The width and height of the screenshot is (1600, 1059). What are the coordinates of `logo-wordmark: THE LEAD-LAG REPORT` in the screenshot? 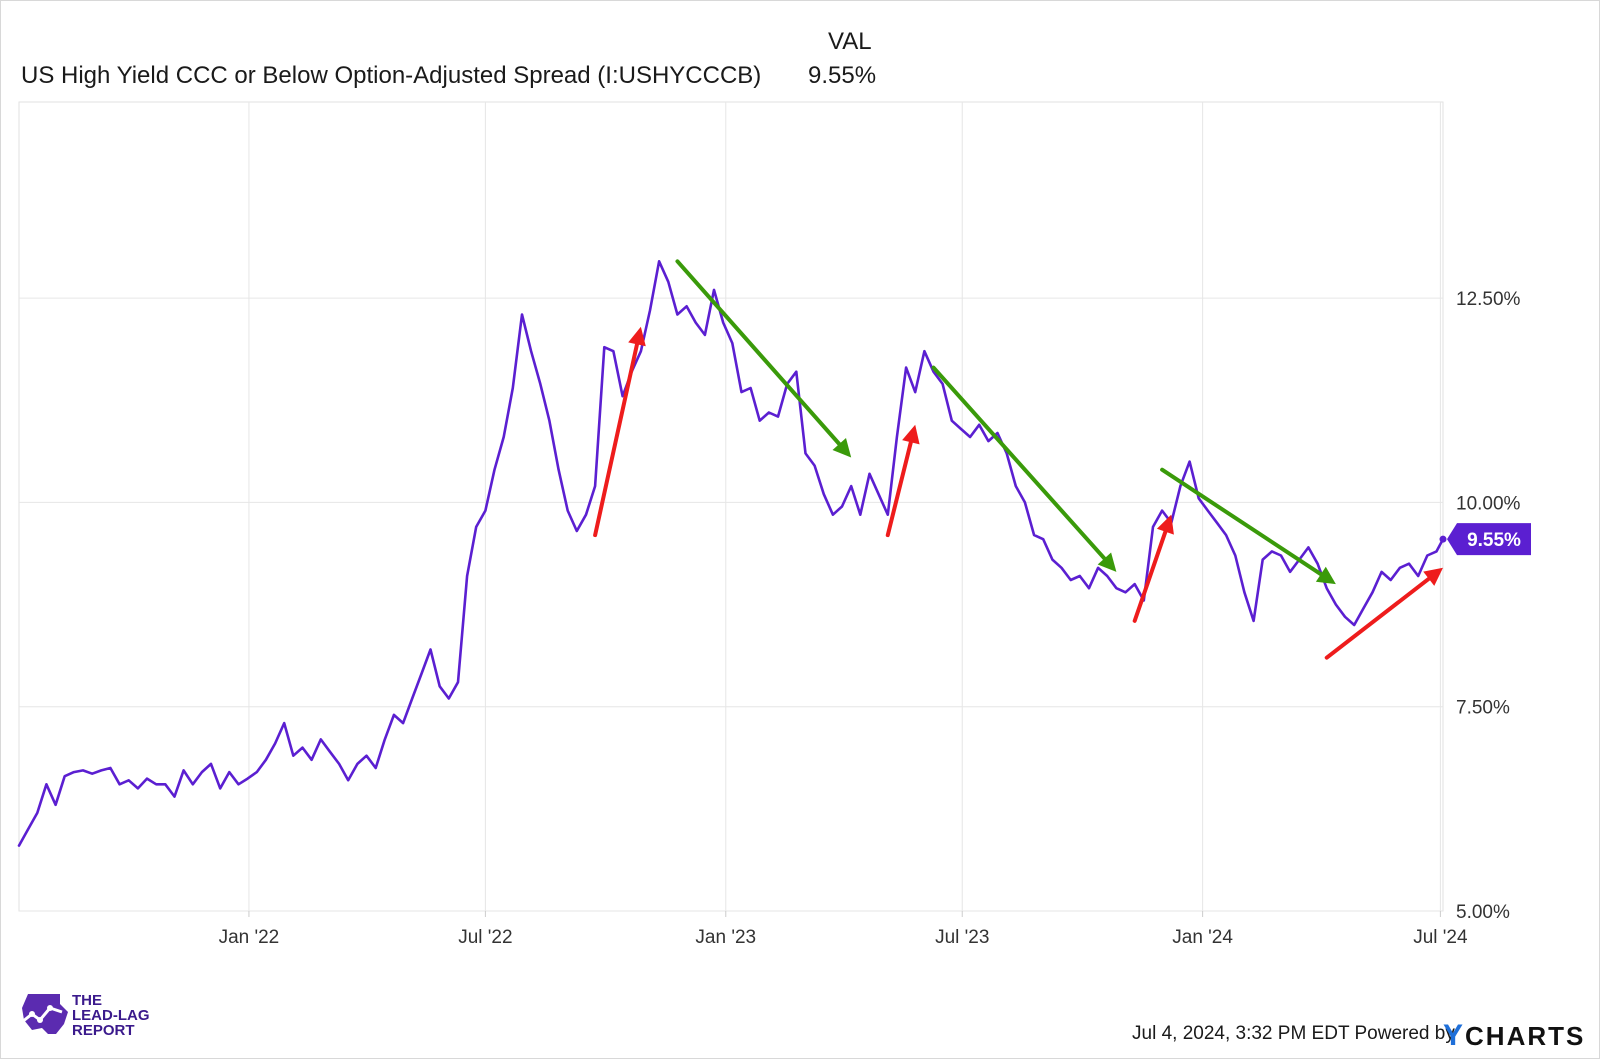 It's located at (111, 1015).